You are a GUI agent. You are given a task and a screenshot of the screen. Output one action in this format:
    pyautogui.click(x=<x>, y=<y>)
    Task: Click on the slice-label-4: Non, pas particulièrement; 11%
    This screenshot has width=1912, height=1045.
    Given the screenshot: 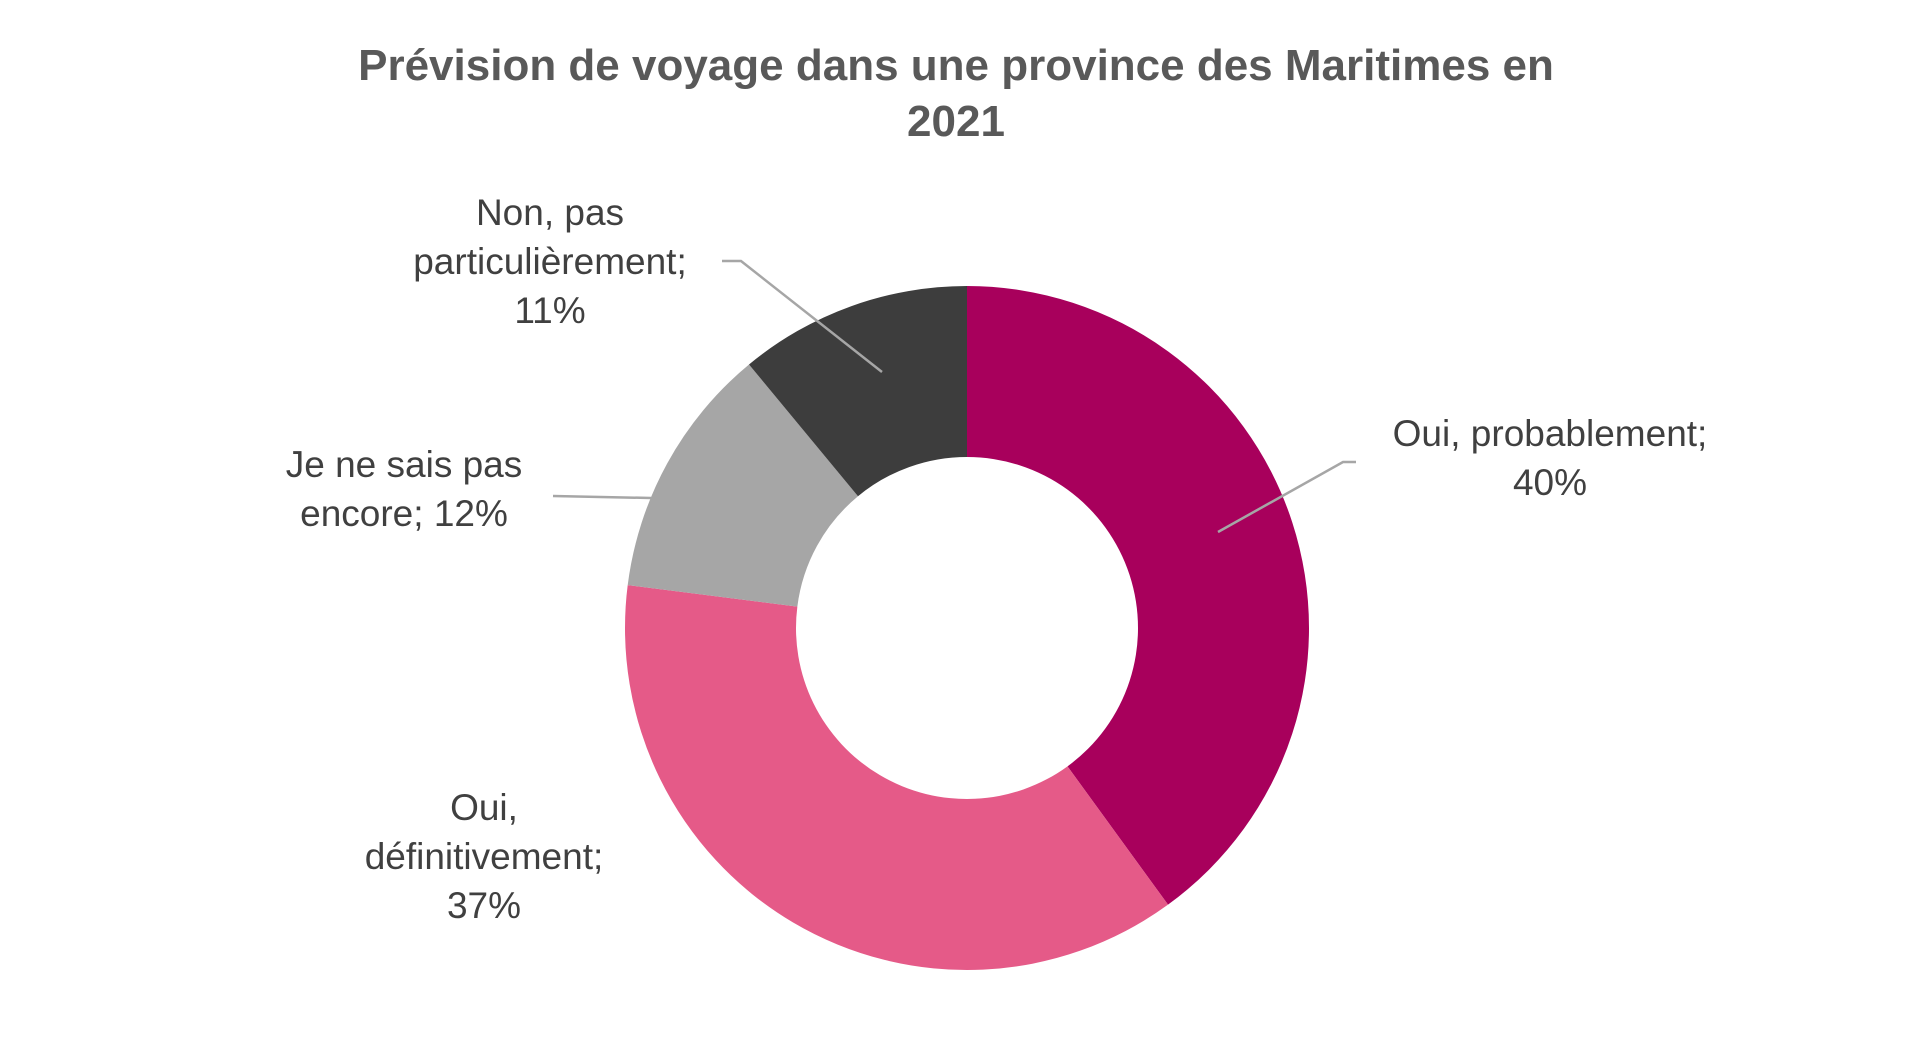 What is the action you would take?
    pyautogui.click(x=550, y=261)
    